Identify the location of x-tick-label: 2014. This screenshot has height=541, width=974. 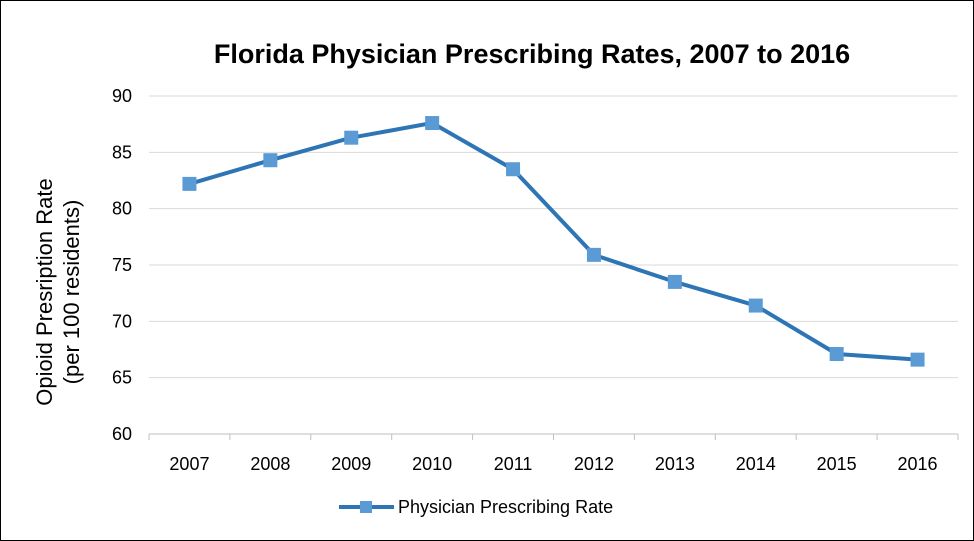
(756, 464).